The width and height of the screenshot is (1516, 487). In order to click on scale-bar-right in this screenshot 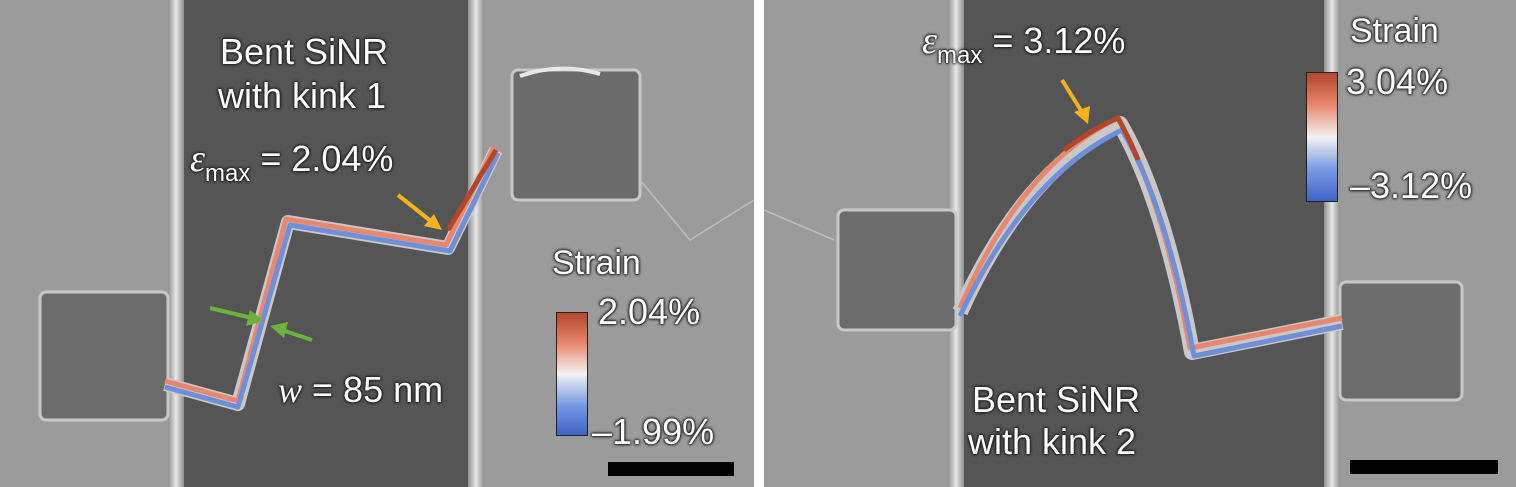, I will do `click(1424, 467)`.